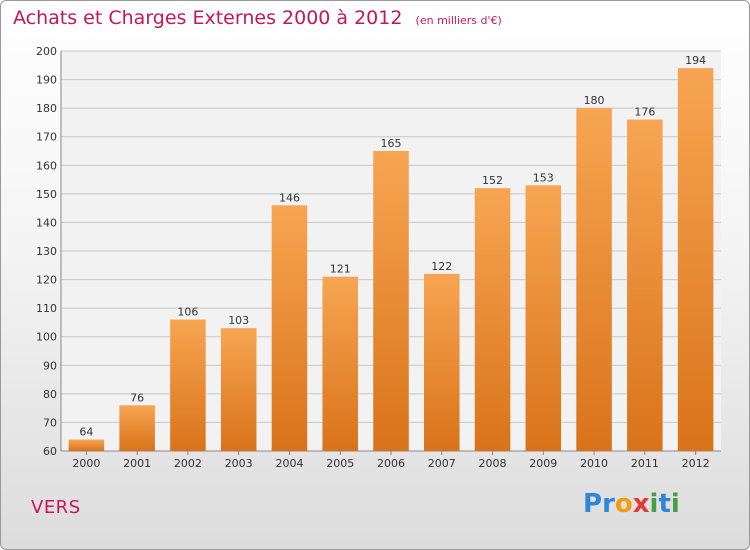 The height and width of the screenshot is (550, 750). I want to click on logo-letter: r, so click(608, 504).